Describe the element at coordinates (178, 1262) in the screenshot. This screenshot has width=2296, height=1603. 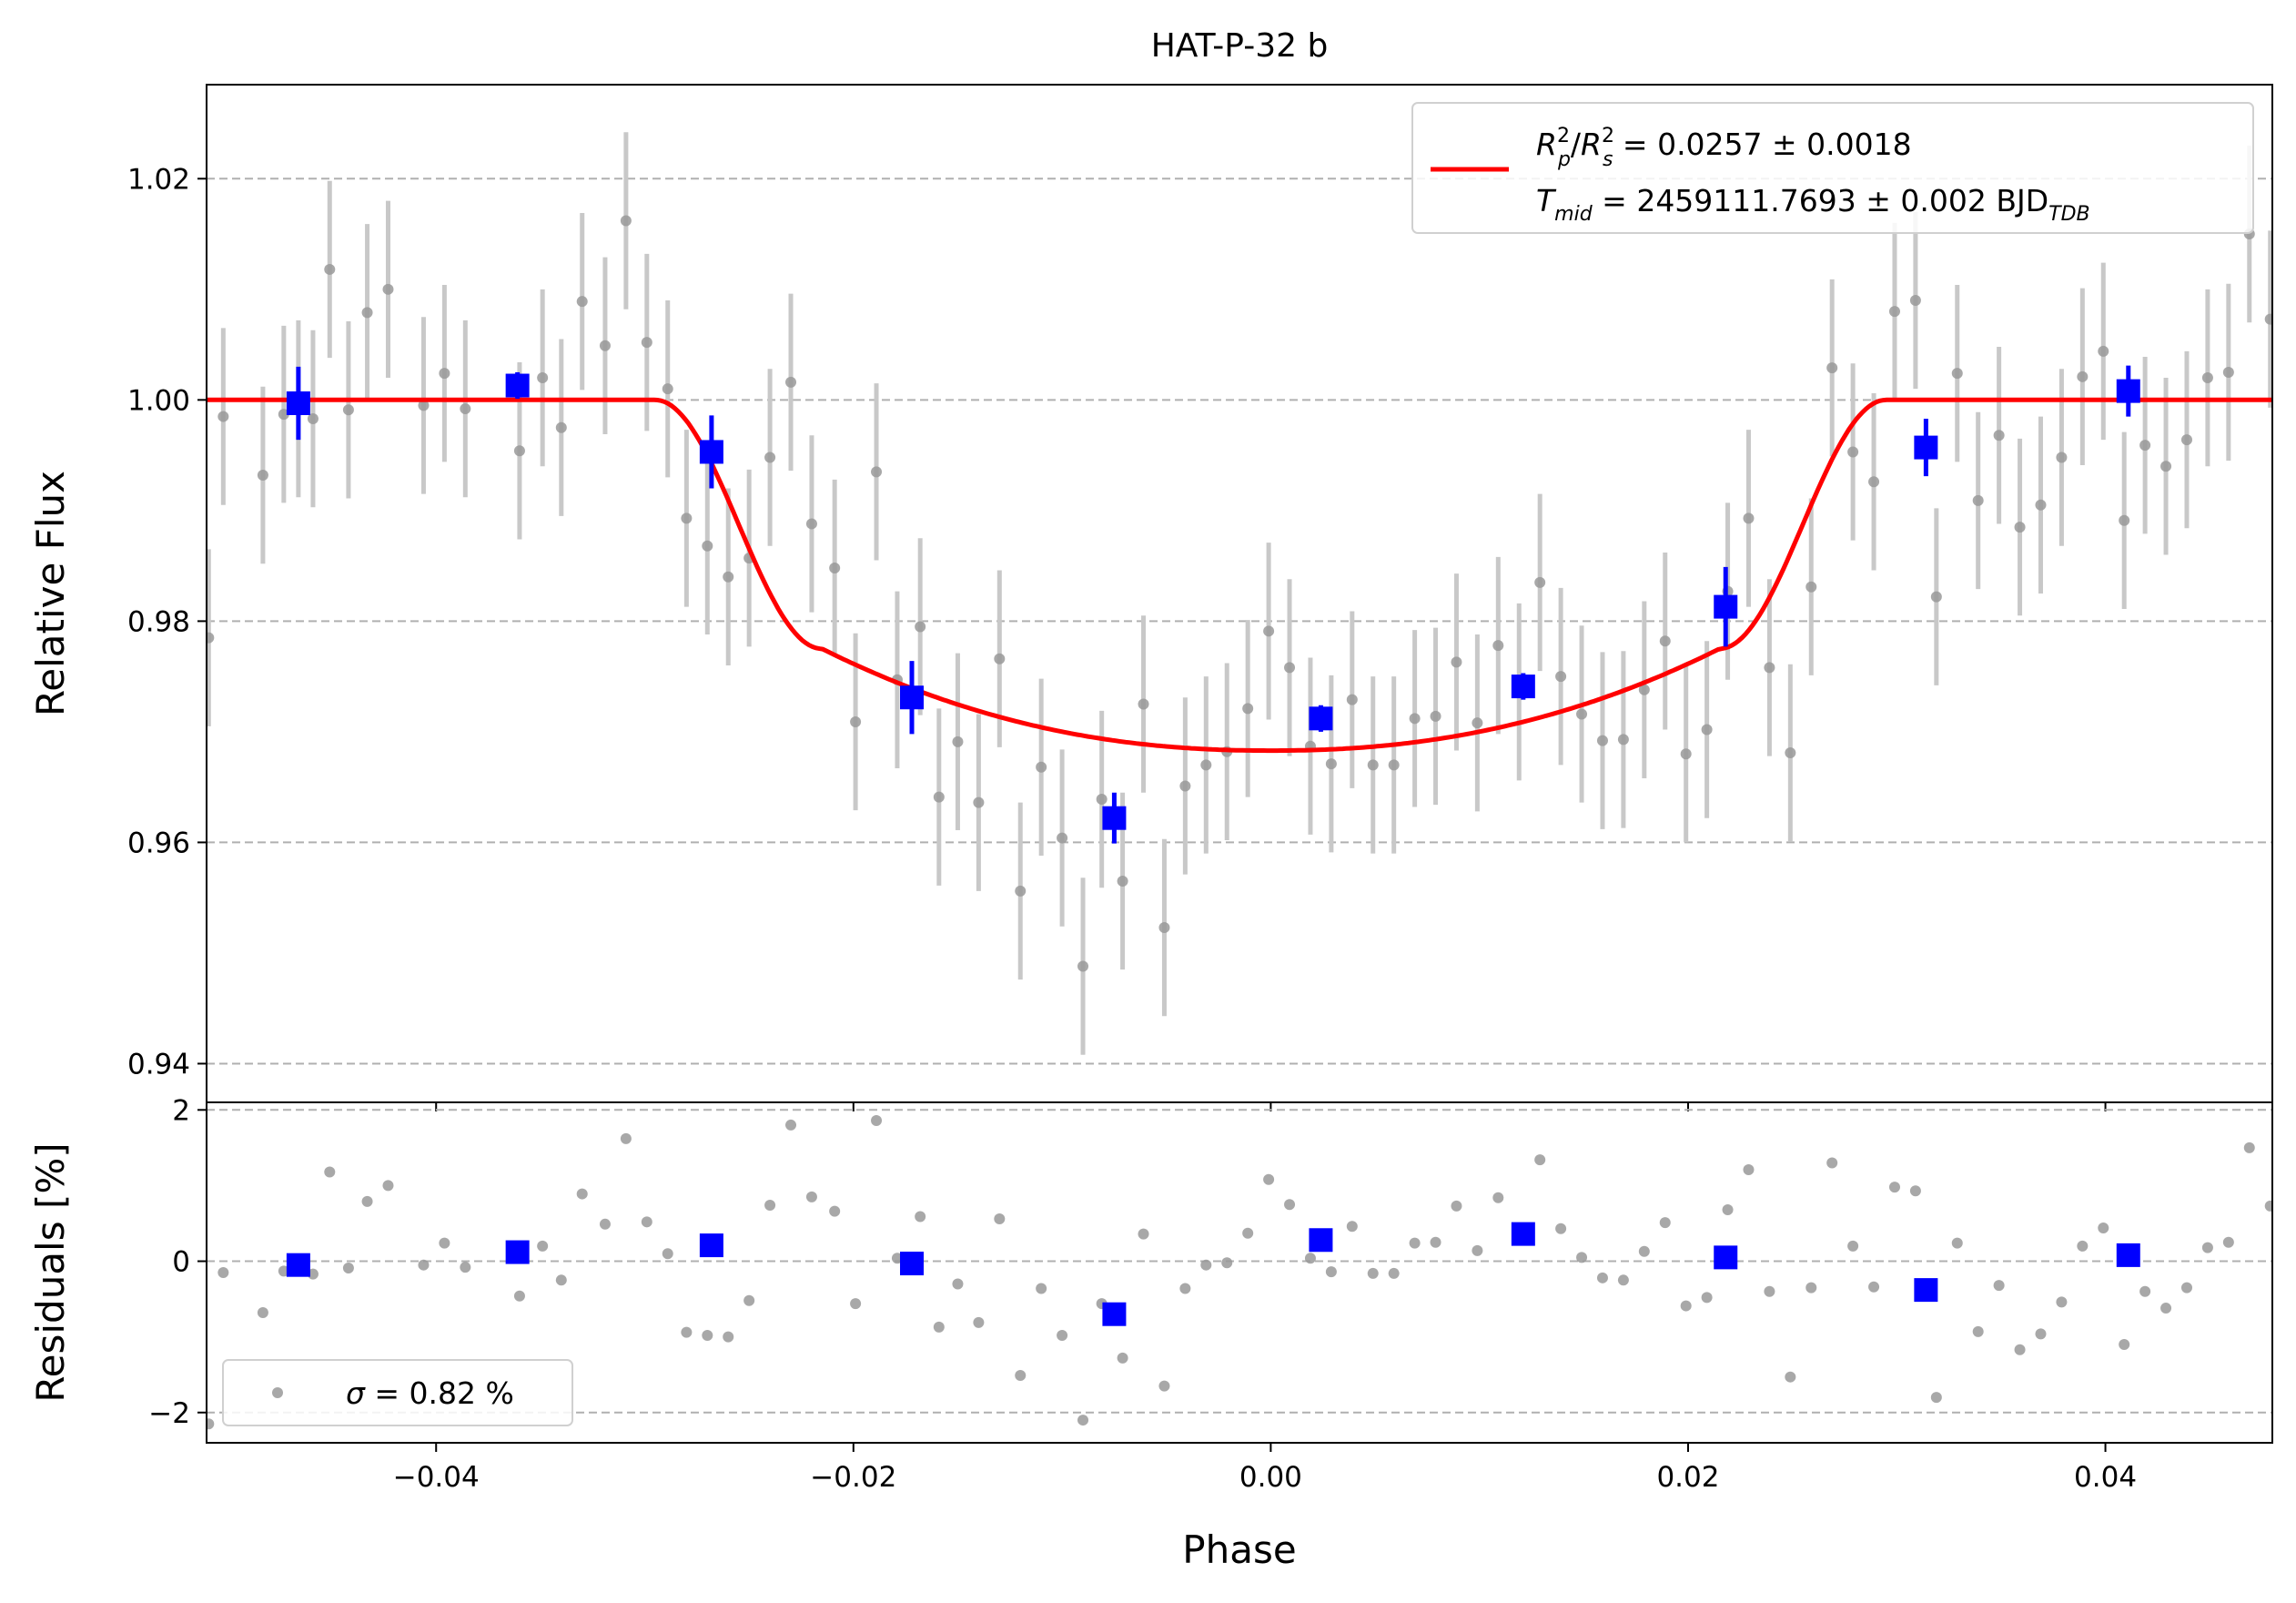
I see `residuals-y-ticks: −2 0 2` at that location.